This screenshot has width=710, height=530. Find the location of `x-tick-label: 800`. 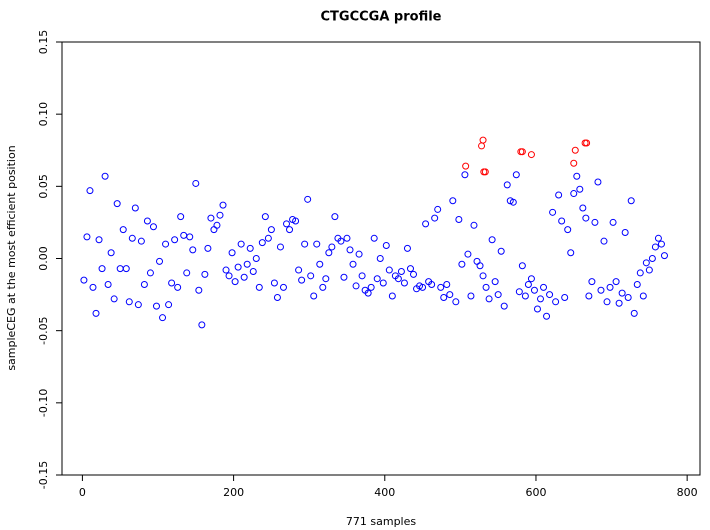

x-tick-label: 800 is located at coordinates (687, 492).